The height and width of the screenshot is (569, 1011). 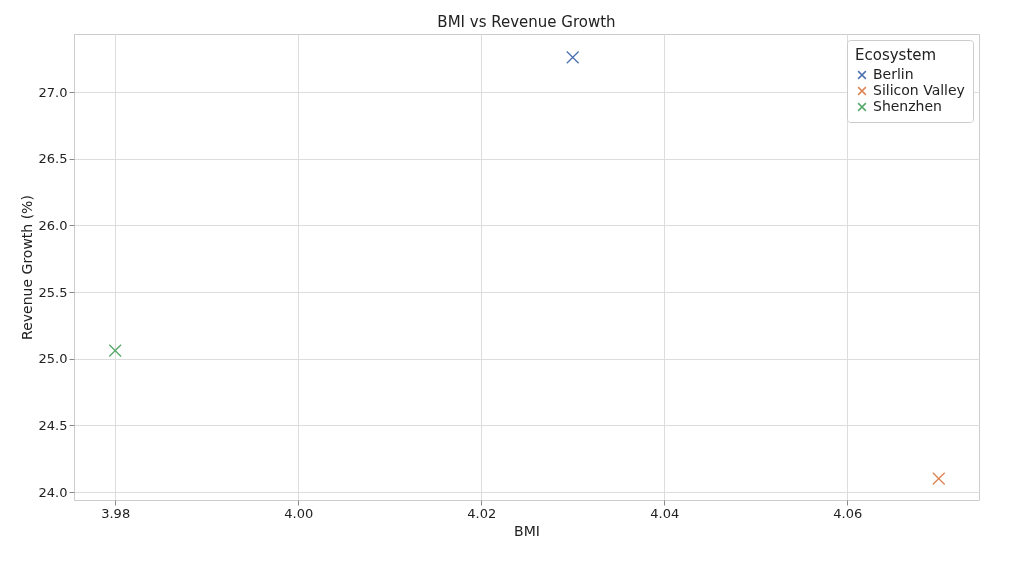 What do you see at coordinates (116, 513) in the screenshot?
I see `x-tick-label: 3.98` at bounding box center [116, 513].